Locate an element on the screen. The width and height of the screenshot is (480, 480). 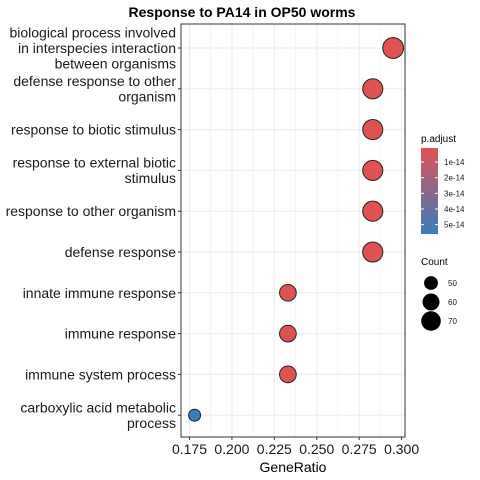
color-legend-label: 4e-14 is located at coordinates (454, 209).